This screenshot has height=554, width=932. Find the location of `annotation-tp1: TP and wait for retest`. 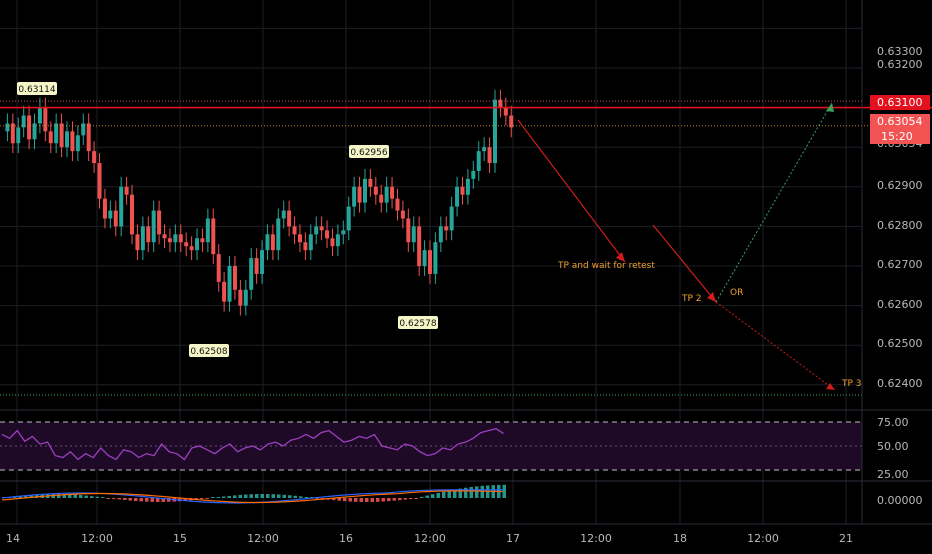

annotation-tp1: TP and wait for retest is located at coordinates (606, 266).